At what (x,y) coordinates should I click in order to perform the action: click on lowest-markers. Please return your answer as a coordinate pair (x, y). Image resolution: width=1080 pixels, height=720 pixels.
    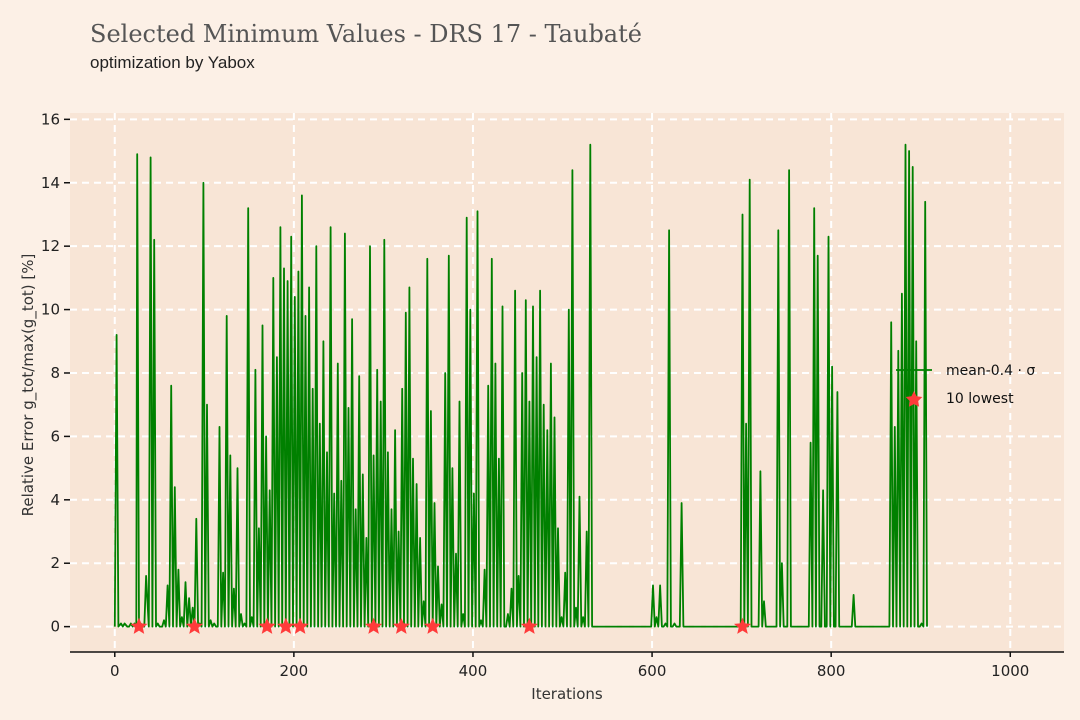
    Looking at the image, I should click on (441, 625).